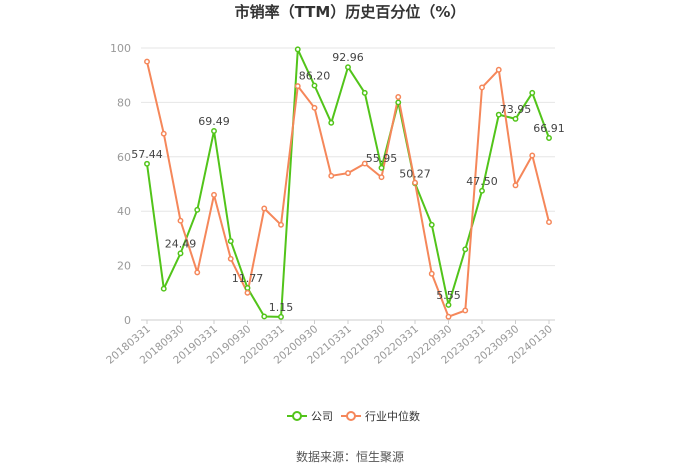 The height and width of the screenshot is (473, 700). What do you see at coordinates (310, 416) in the screenshot?
I see `legend-item-0: 公司` at bounding box center [310, 416].